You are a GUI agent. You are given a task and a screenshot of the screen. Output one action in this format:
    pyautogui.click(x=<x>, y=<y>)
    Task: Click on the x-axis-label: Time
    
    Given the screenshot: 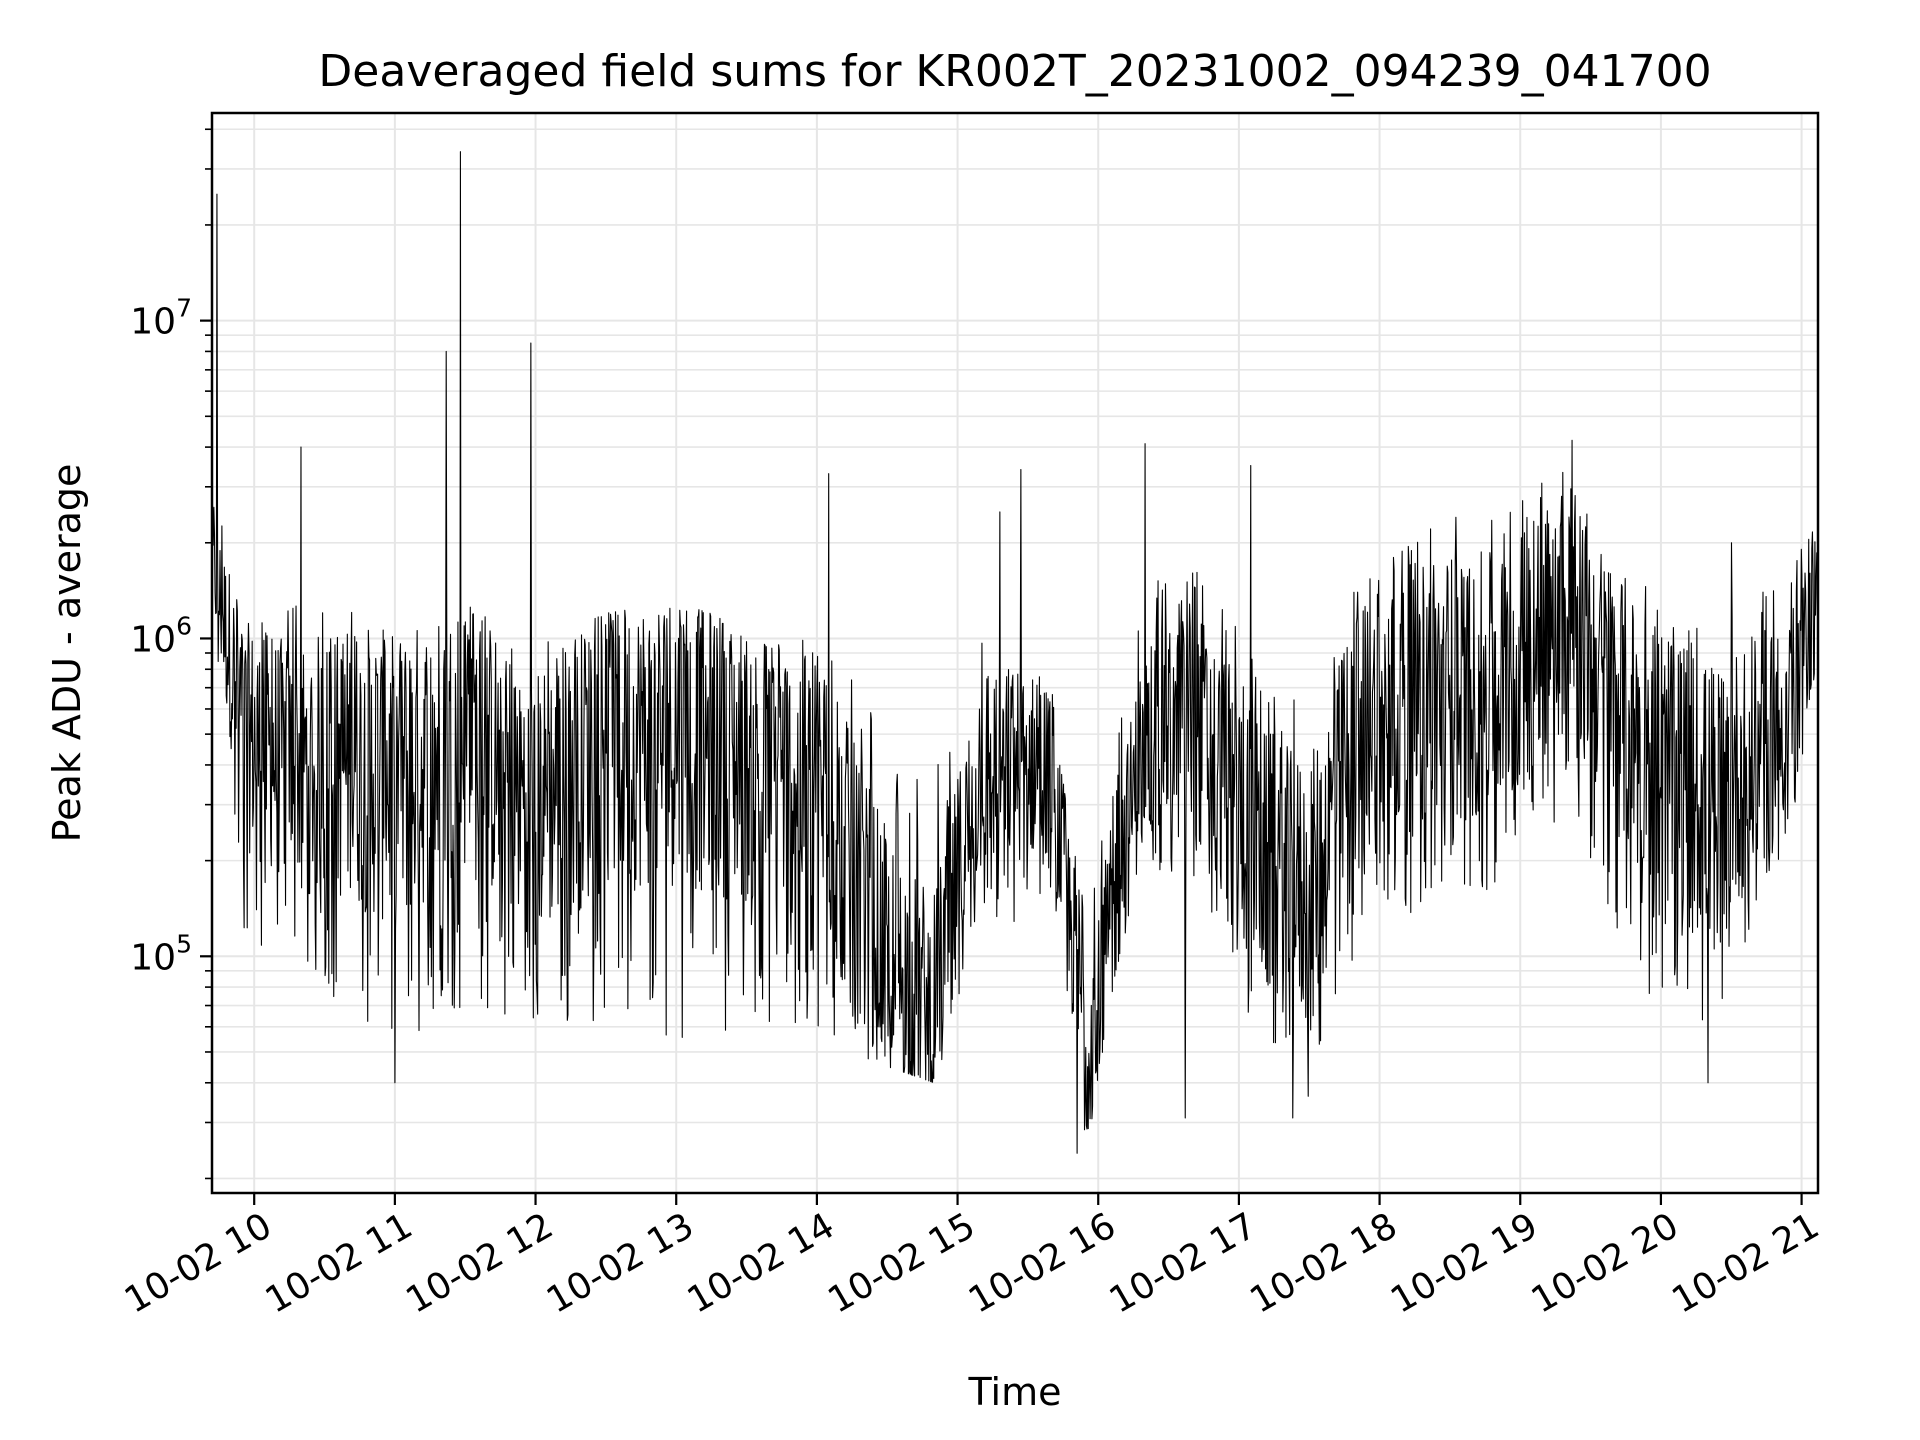 What is the action you would take?
    pyautogui.click(x=1015, y=1392)
    